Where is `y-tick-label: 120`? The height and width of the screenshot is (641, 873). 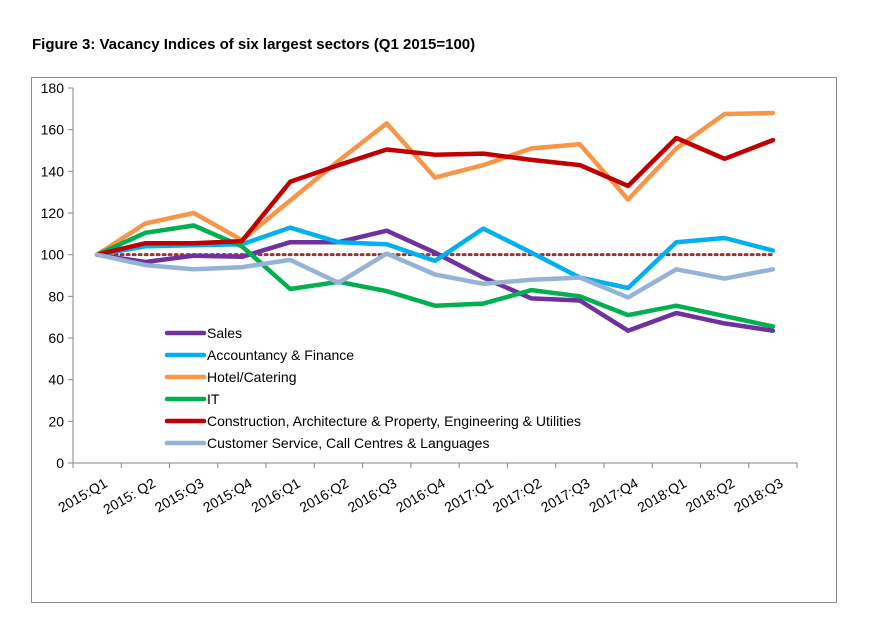
y-tick-label: 120 is located at coordinates (53, 213).